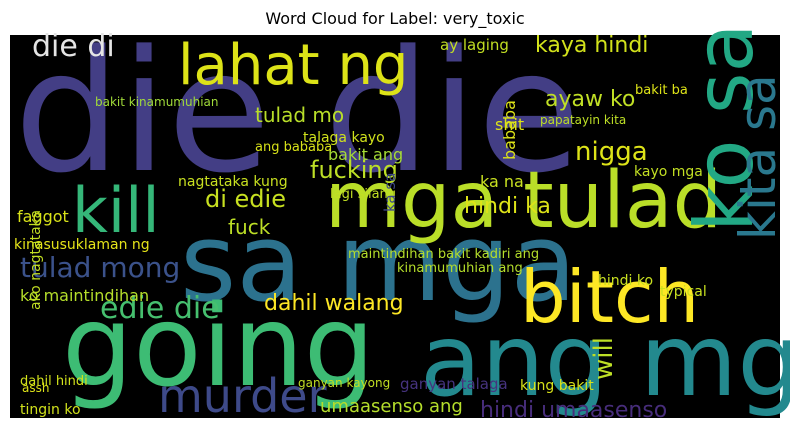 This screenshot has width=790, height=431. I want to click on word: sa mga, so click(378, 263).